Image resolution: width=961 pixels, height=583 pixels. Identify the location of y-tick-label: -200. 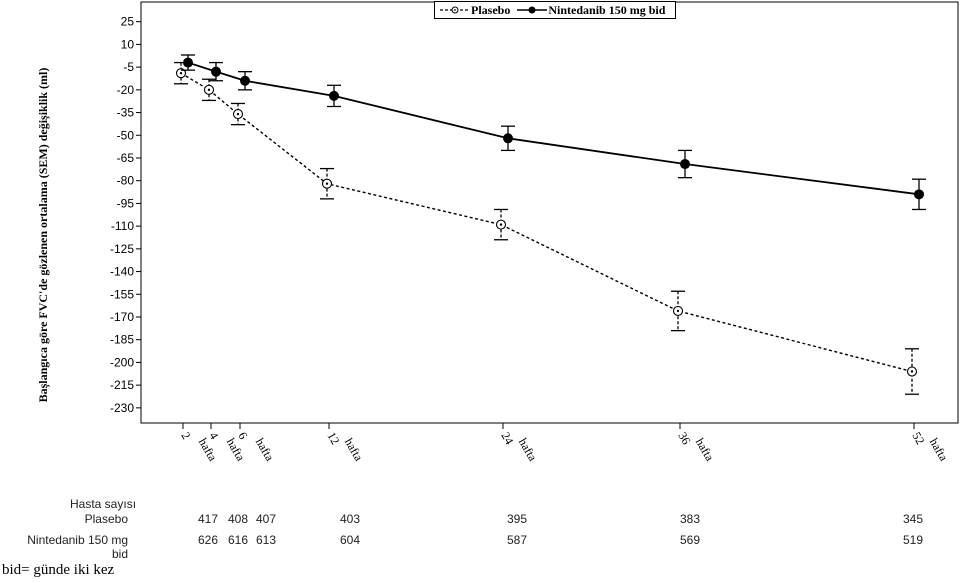
(122, 362).